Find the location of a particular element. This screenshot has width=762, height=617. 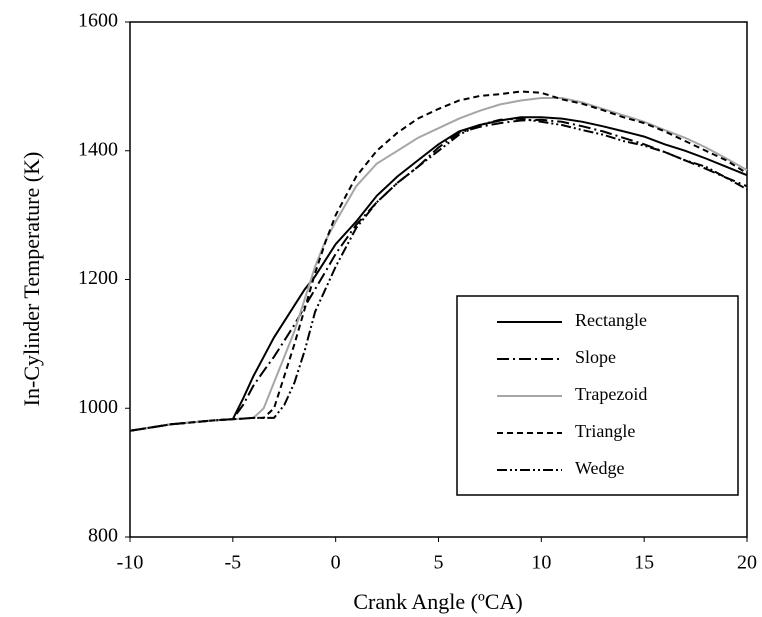

x-tick-label: 0 is located at coordinates (336, 563).